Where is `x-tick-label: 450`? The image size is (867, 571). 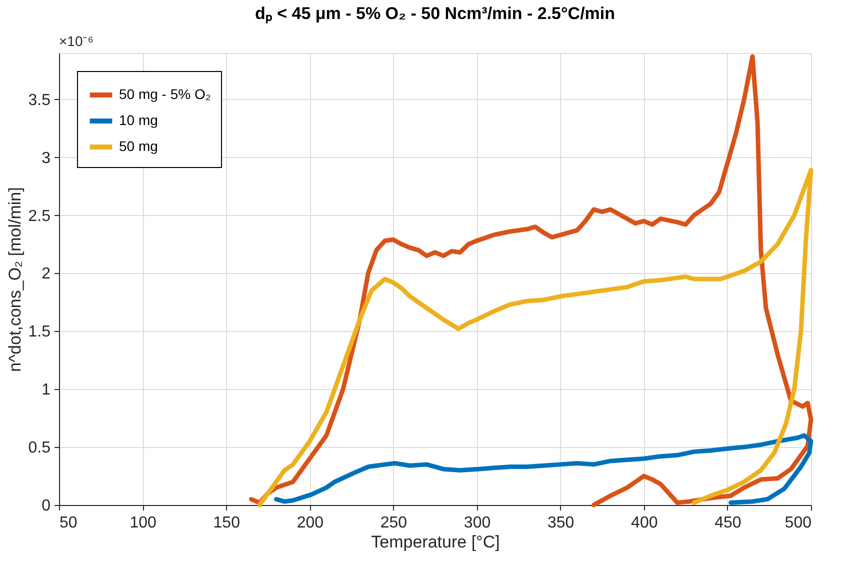 x-tick-label: 450 is located at coordinates (728, 523).